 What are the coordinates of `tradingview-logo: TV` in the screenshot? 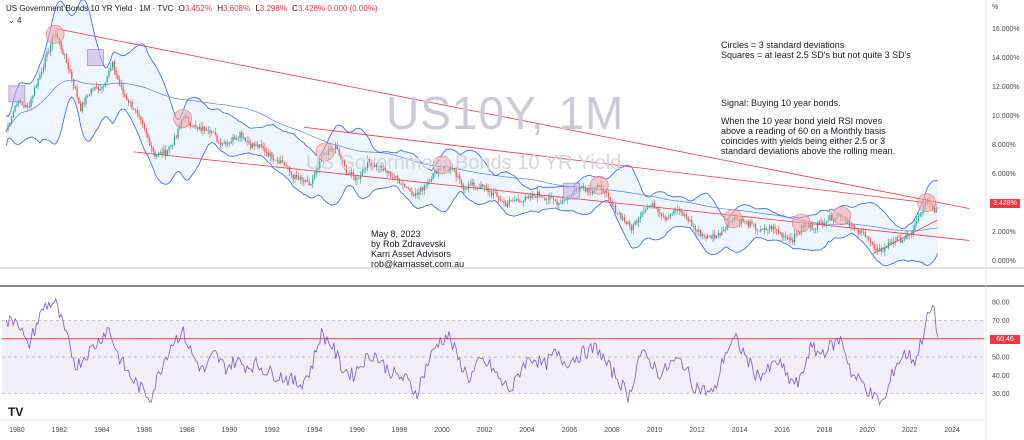 It's located at (16, 412).